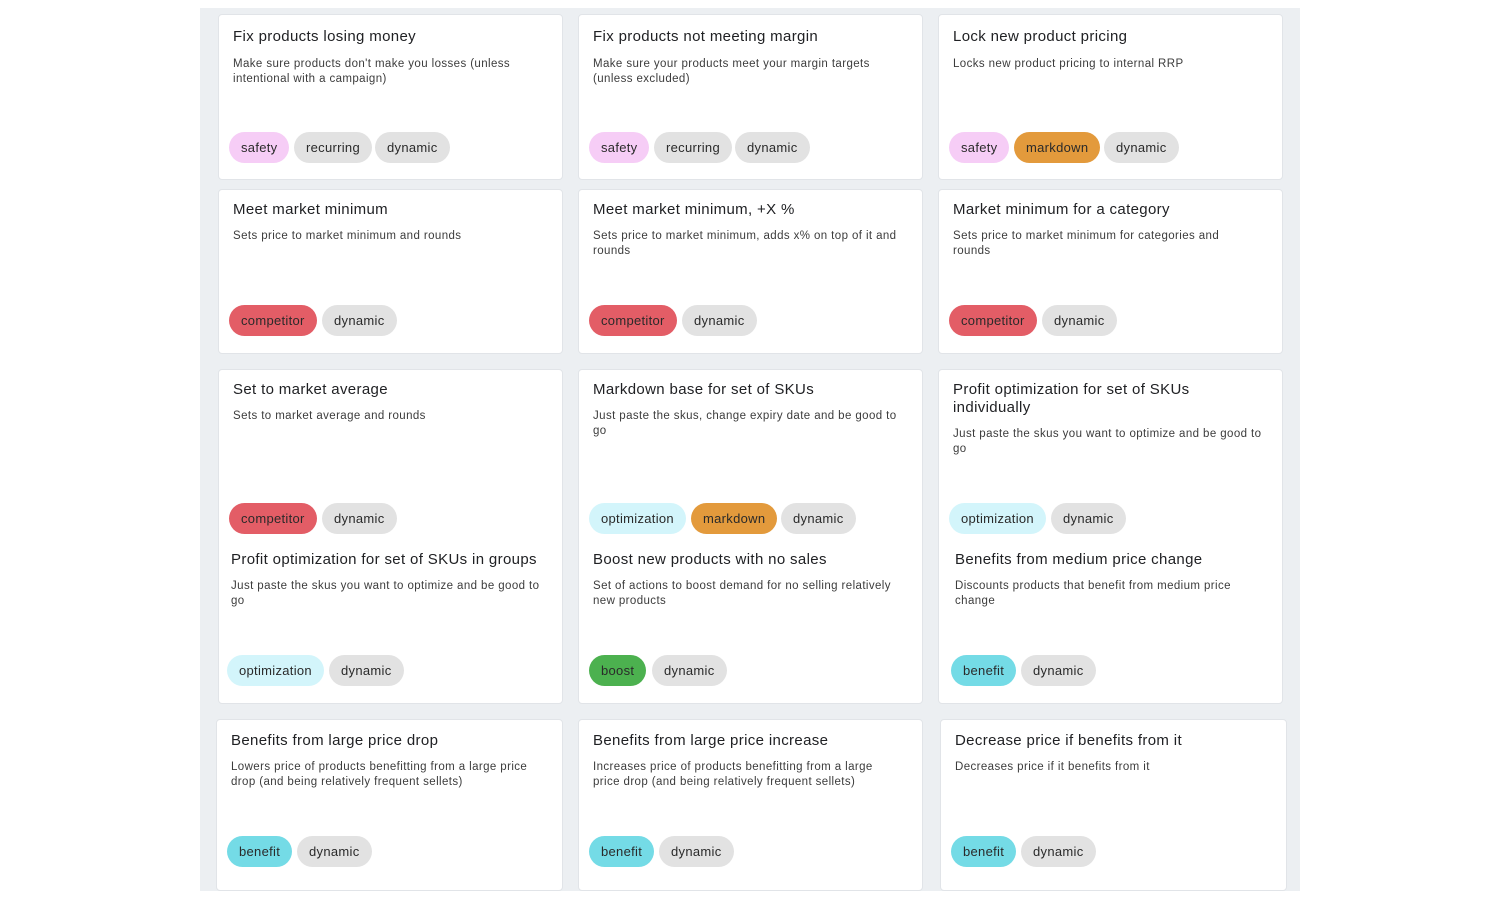 Image resolution: width=1500 pixels, height=900 pixels. I want to click on card-title: Fix products losing money, so click(324, 36).